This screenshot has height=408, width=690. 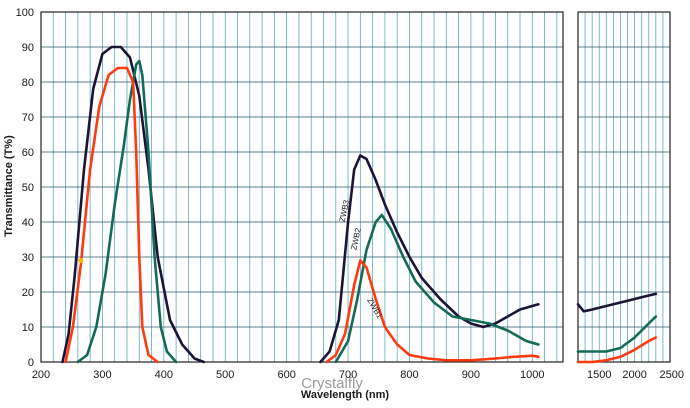 What do you see at coordinates (617, 302) in the screenshot?
I see `series-zwb3-ext-line` at bounding box center [617, 302].